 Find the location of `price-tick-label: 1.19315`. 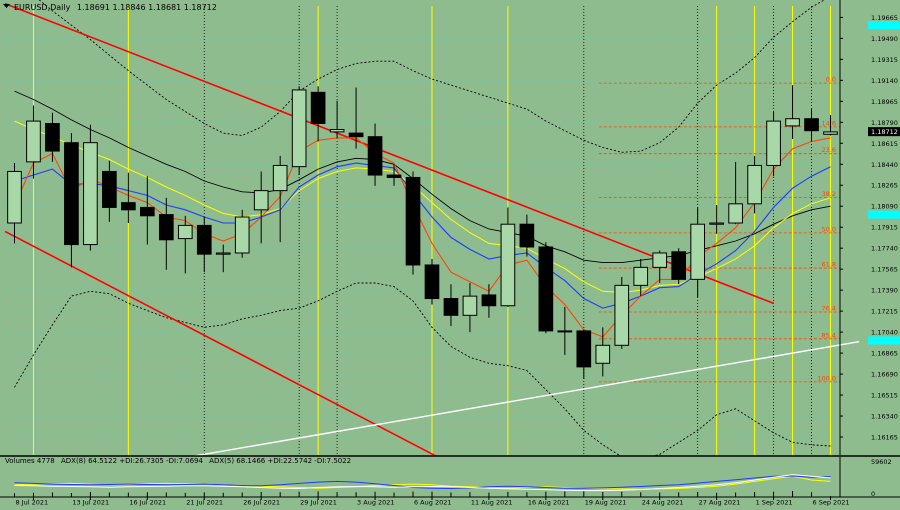

price-tick-label: 1.19315 is located at coordinates (884, 60).